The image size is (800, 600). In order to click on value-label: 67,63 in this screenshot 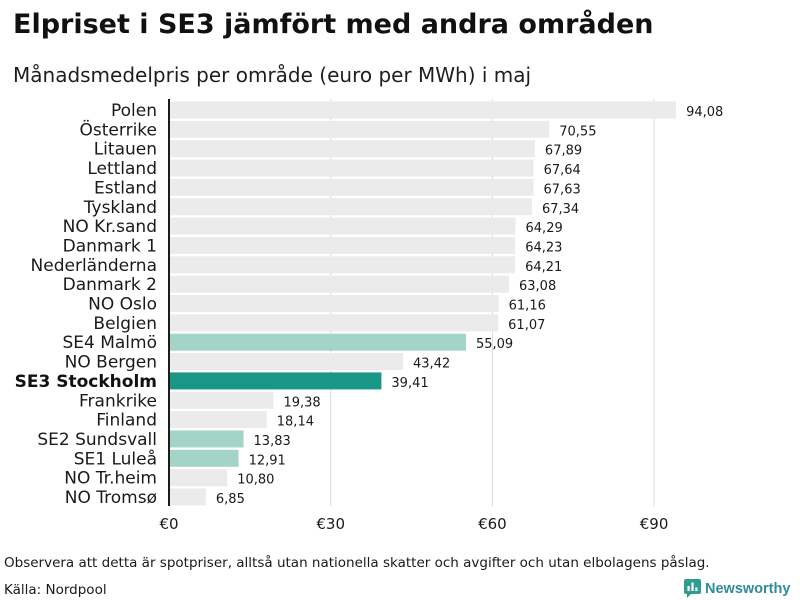, I will do `click(562, 189)`.